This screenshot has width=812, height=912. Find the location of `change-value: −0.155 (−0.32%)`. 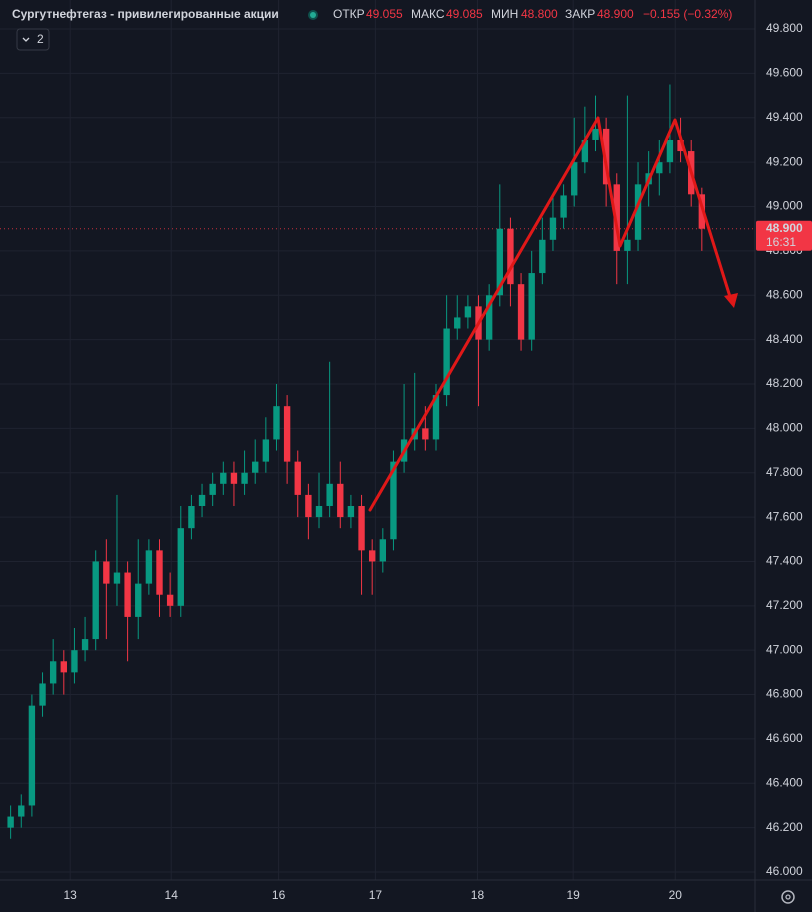

change-value: −0.155 (−0.32%) is located at coordinates (687, 14).